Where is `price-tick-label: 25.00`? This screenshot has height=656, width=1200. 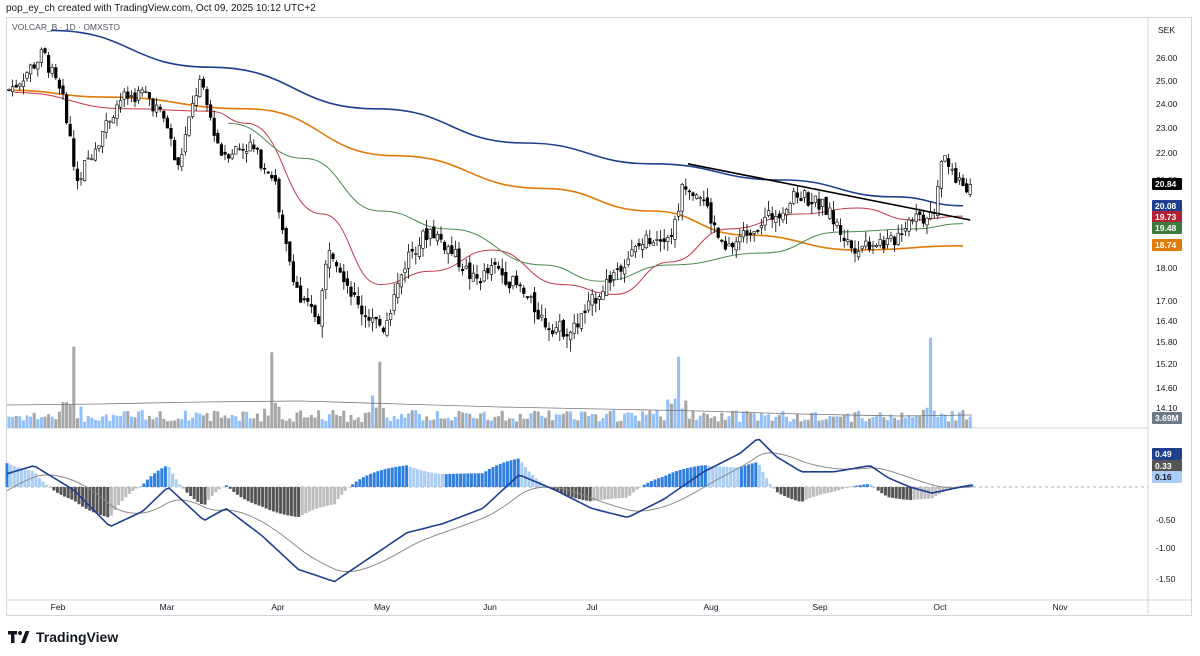
price-tick-label: 25.00 is located at coordinates (1167, 81).